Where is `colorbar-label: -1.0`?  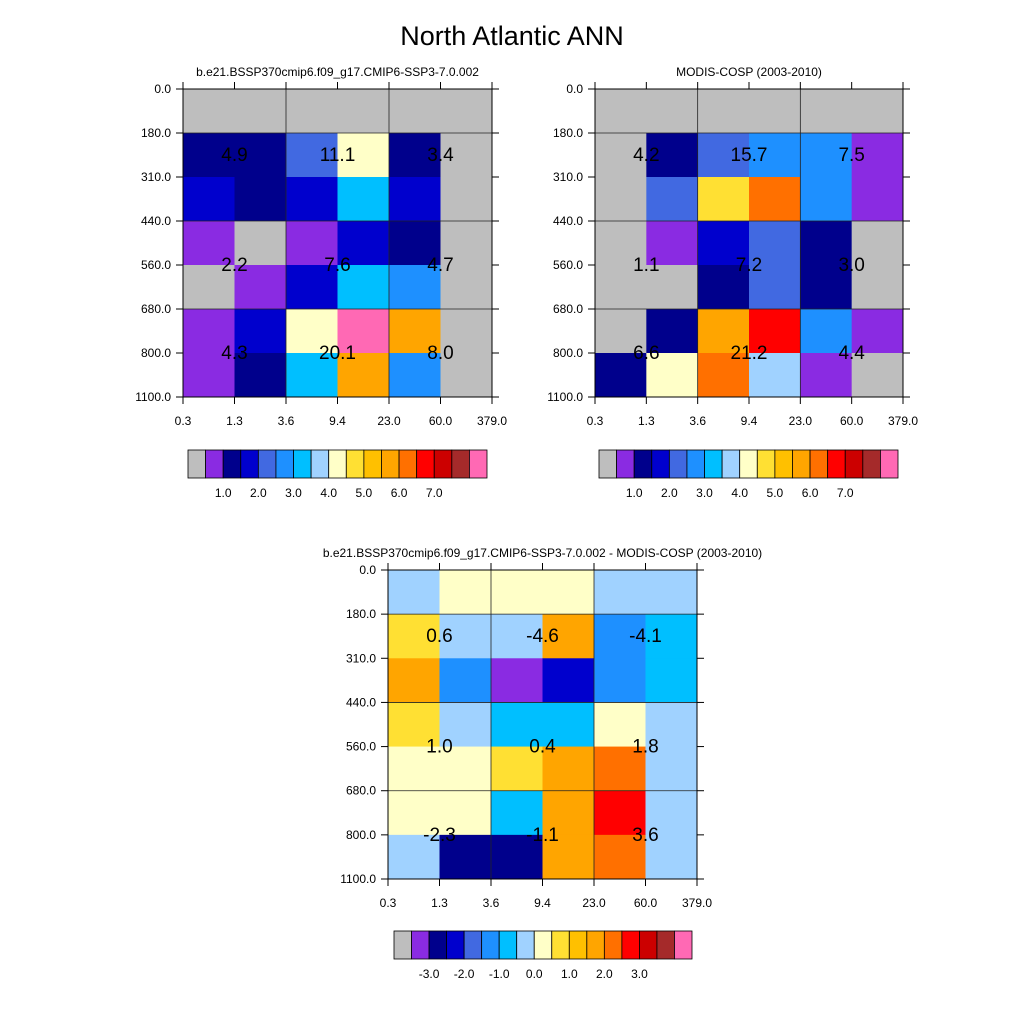
colorbar-label: -1.0 is located at coordinates (499, 974).